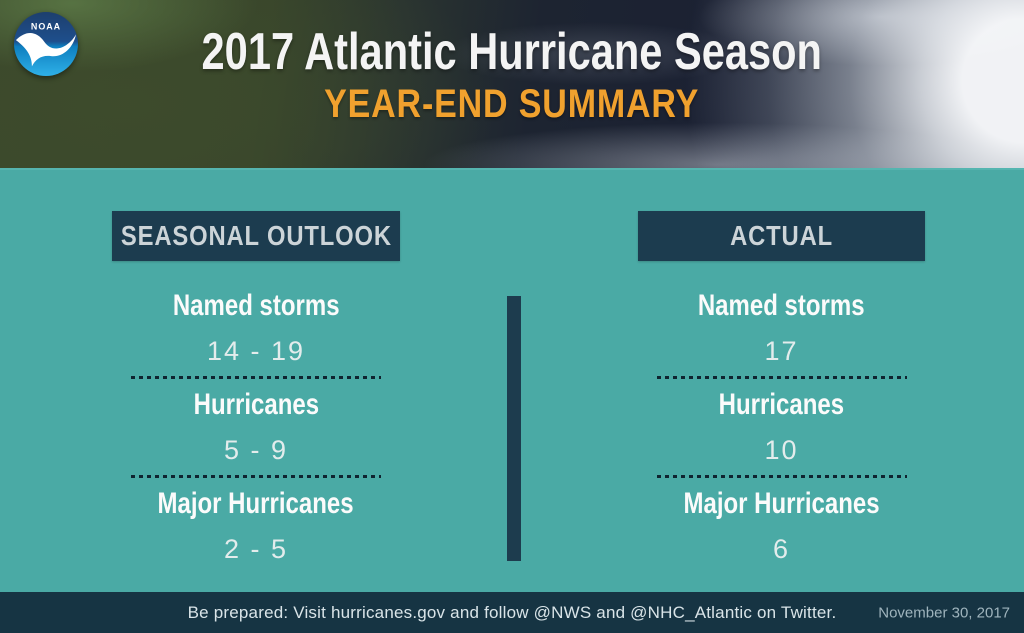 The width and height of the screenshot is (1024, 633). Describe the element at coordinates (256, 328) in the screenshot. I see `outlook-named-storms: Named storms 14 - 19` at that location.